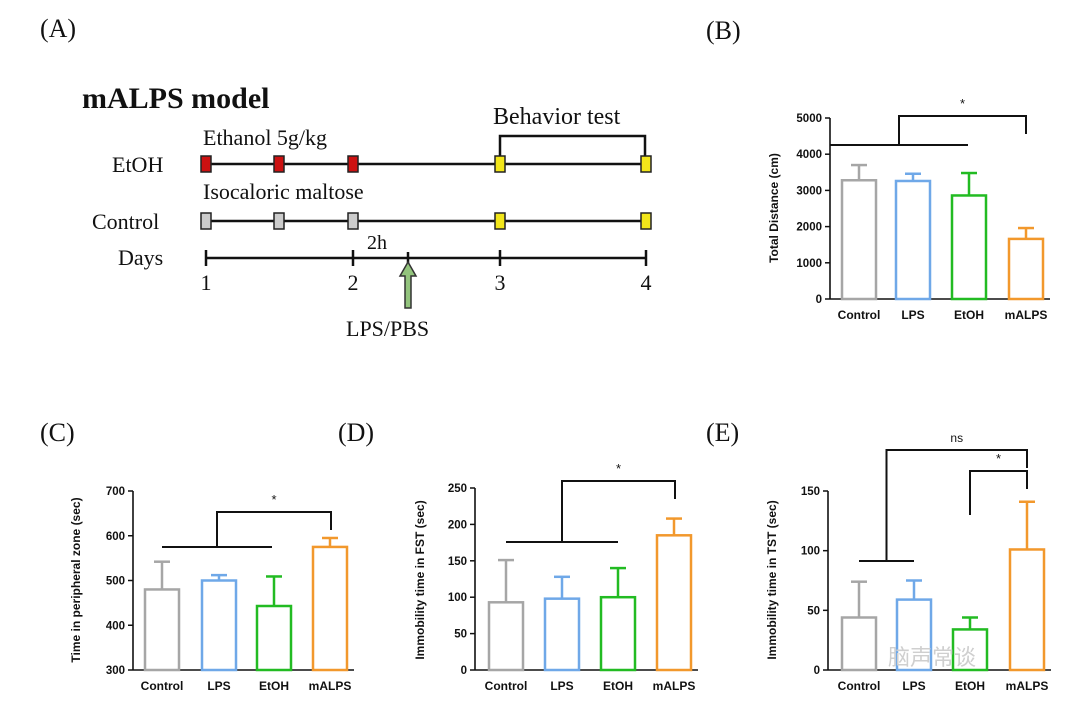 This screenshot has height=705, width=1080. I want to click on y-tick-label: 600, so click(115, 537).